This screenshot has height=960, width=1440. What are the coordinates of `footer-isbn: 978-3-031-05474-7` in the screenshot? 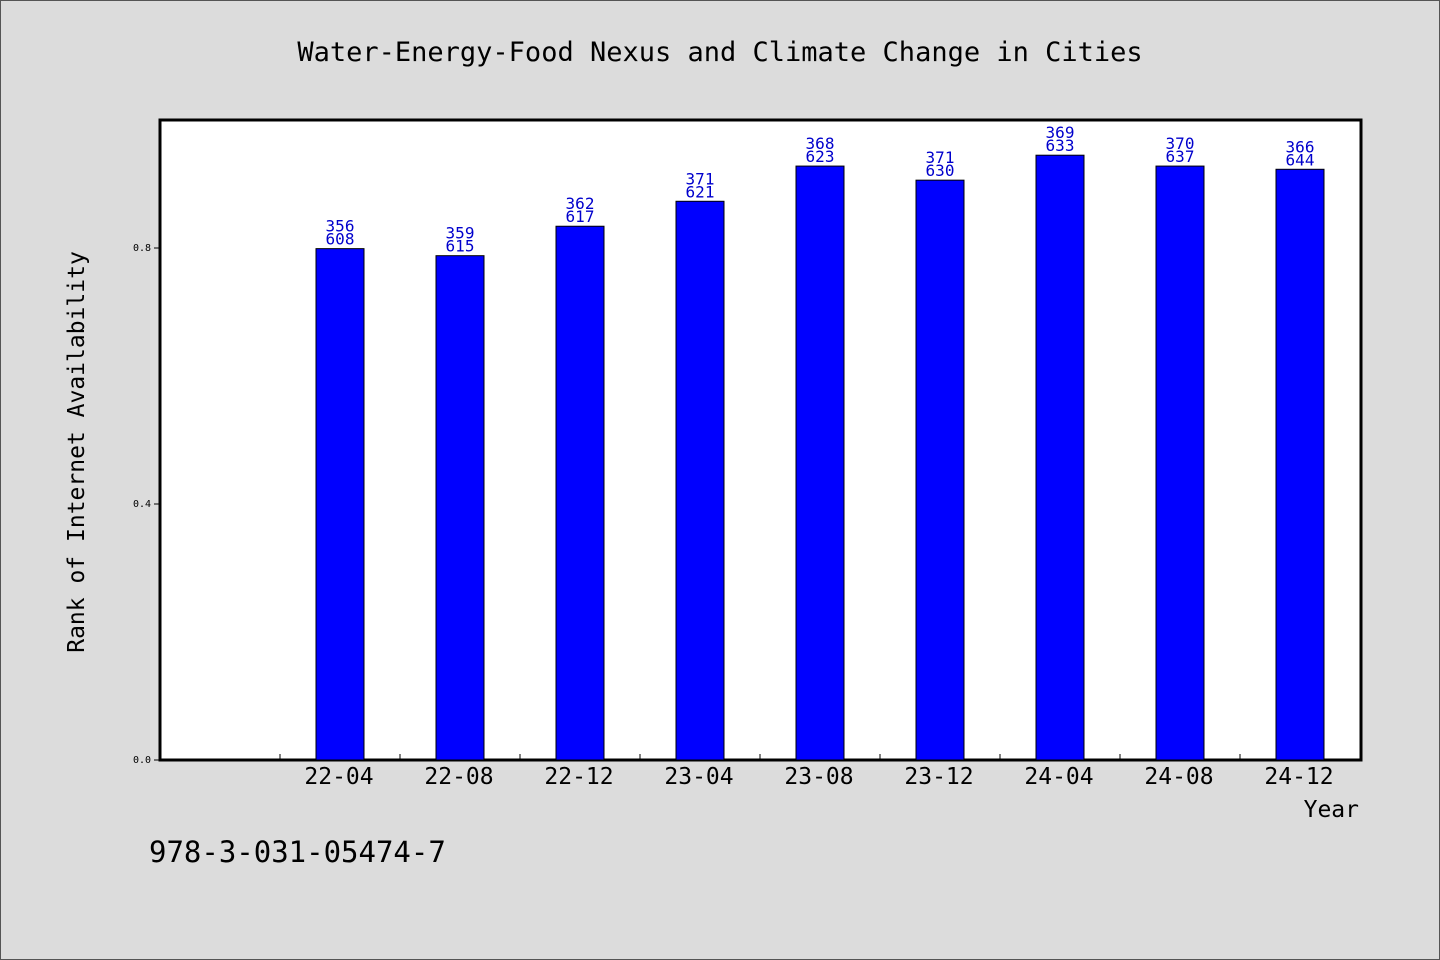 It's located at (297, 852).